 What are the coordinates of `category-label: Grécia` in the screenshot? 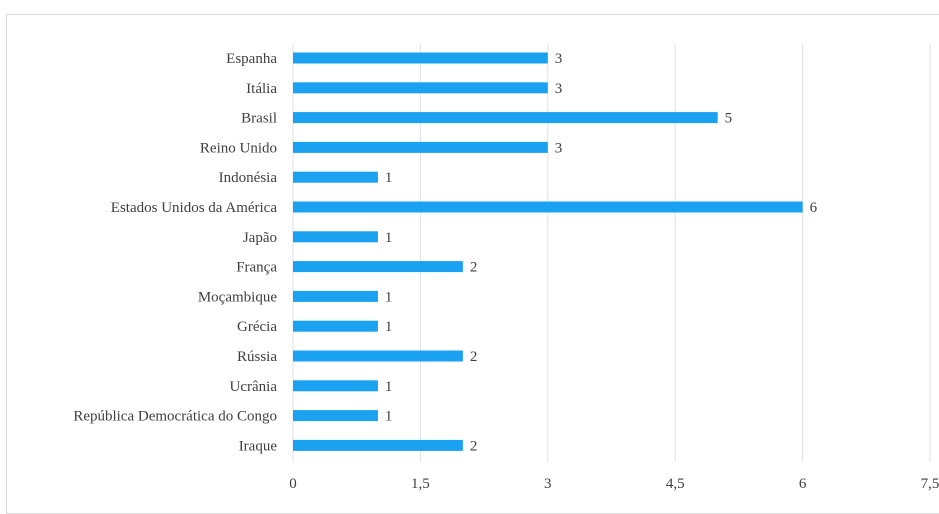 It's located at (257, 327).